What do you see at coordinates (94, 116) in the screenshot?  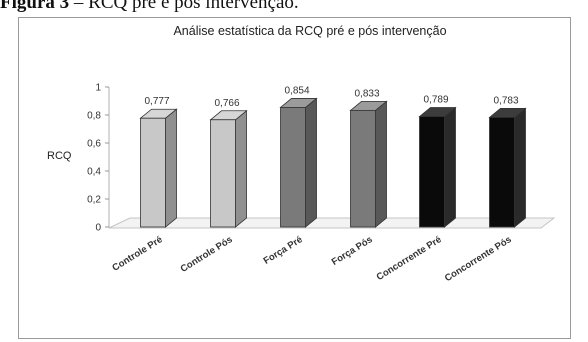 I see `y-tick-label: 0,8` at bounding box center [94, 116].